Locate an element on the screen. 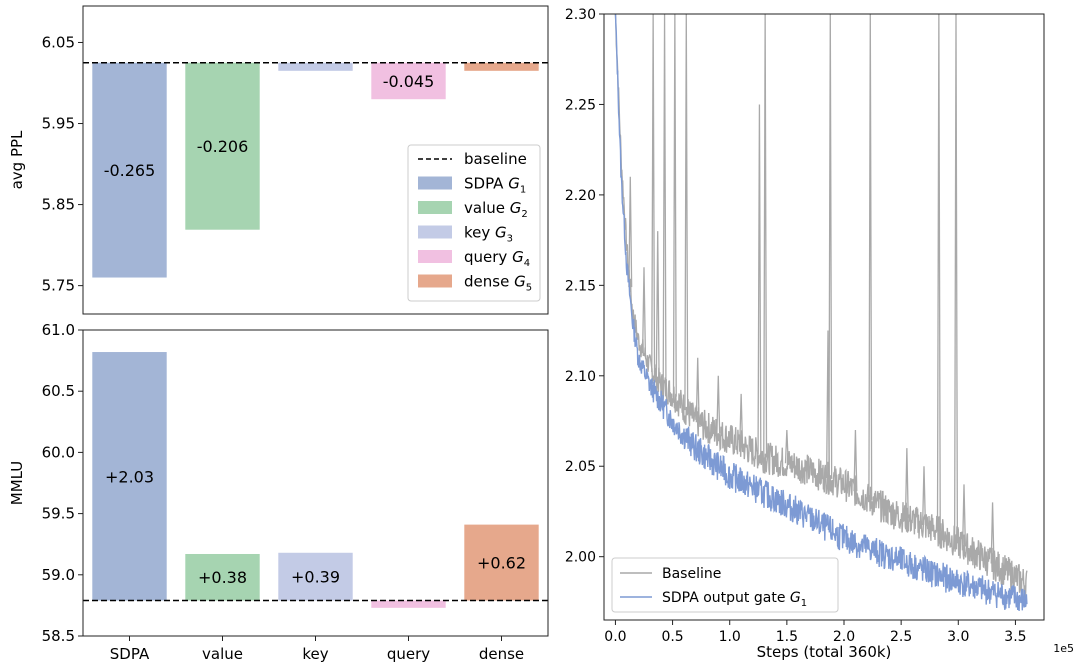 This screenshot has width=1080, height=669. loss-ytick-label: 2.00 is located at coordinates (580, 558).